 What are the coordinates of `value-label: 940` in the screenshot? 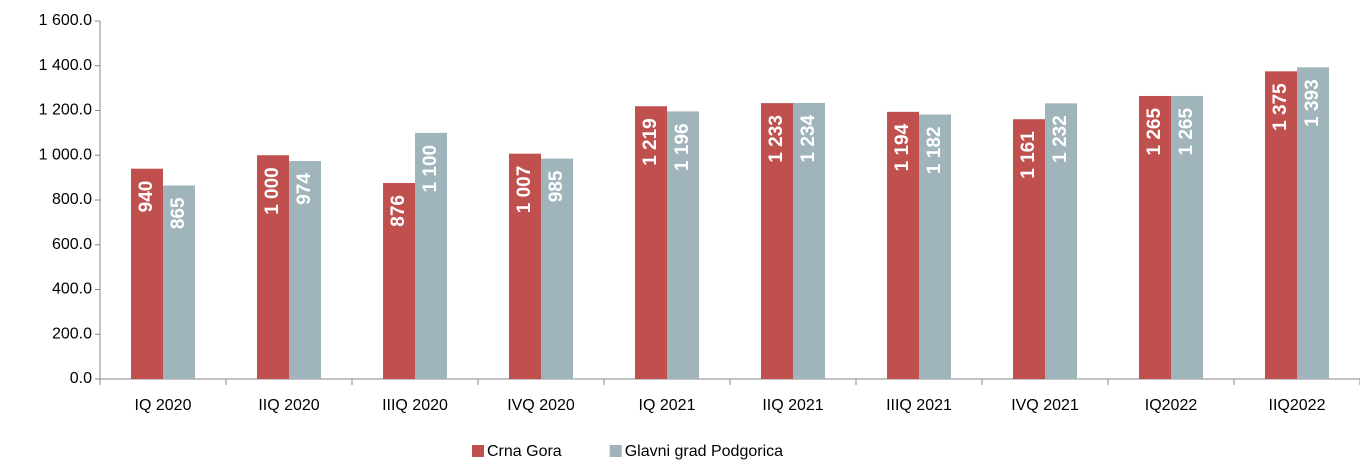 It's located at (146, 197).